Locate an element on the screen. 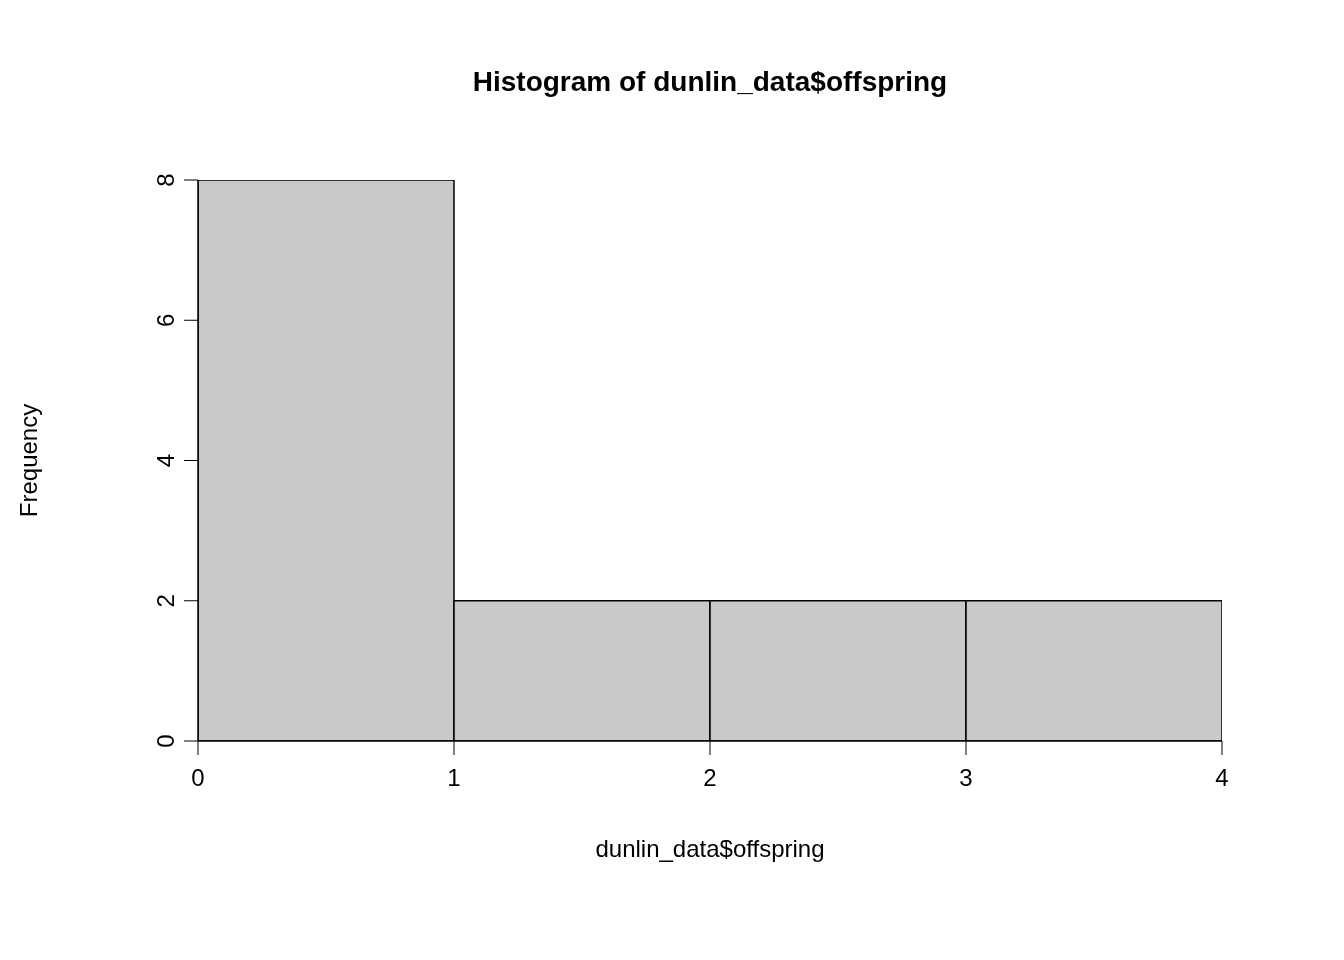 The image size is (1344, 960). y-axis-title: Frequency is located at coordinates (28, 460).